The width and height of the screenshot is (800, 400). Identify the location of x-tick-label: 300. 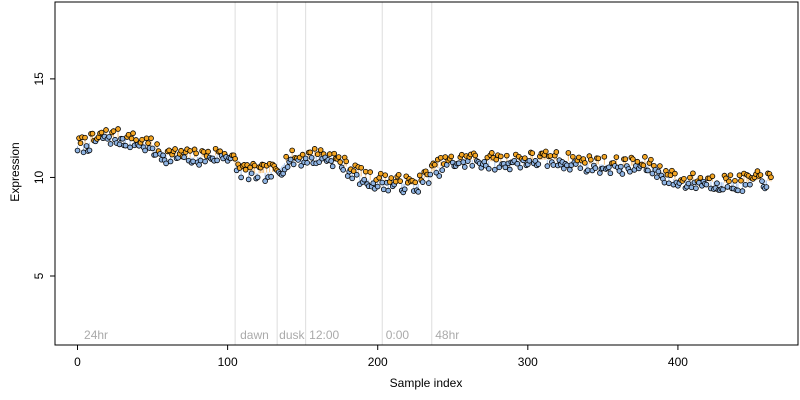
(528, 362).